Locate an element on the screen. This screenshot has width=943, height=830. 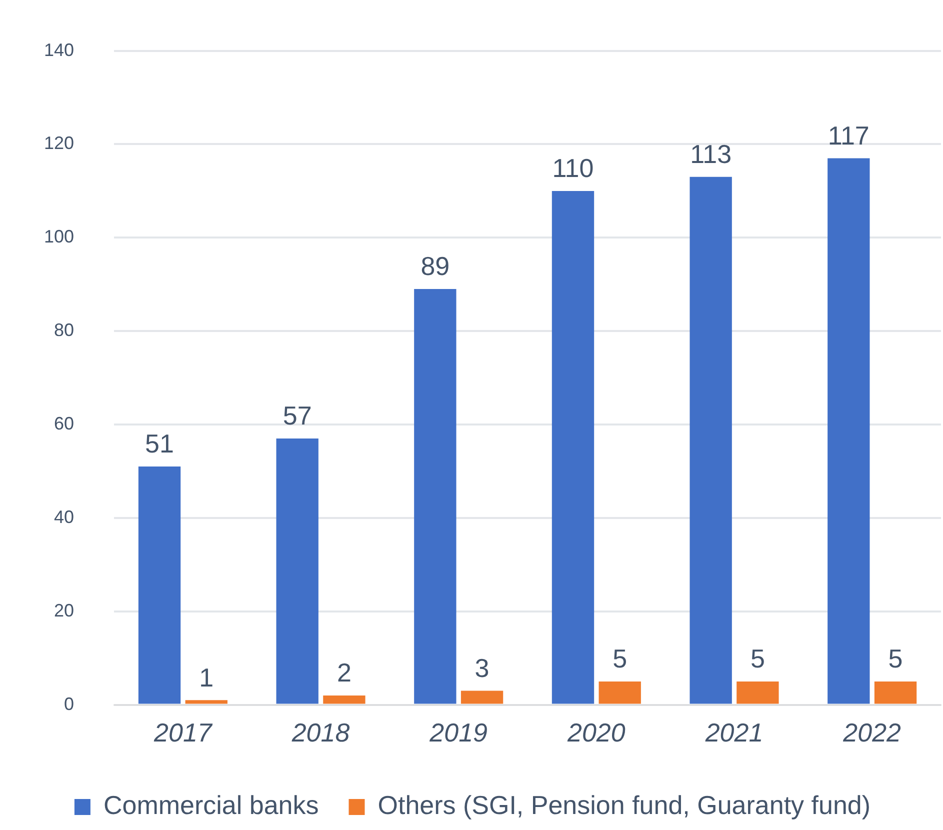
x-tick-label: 2019 is located at coordinates (458, 733).